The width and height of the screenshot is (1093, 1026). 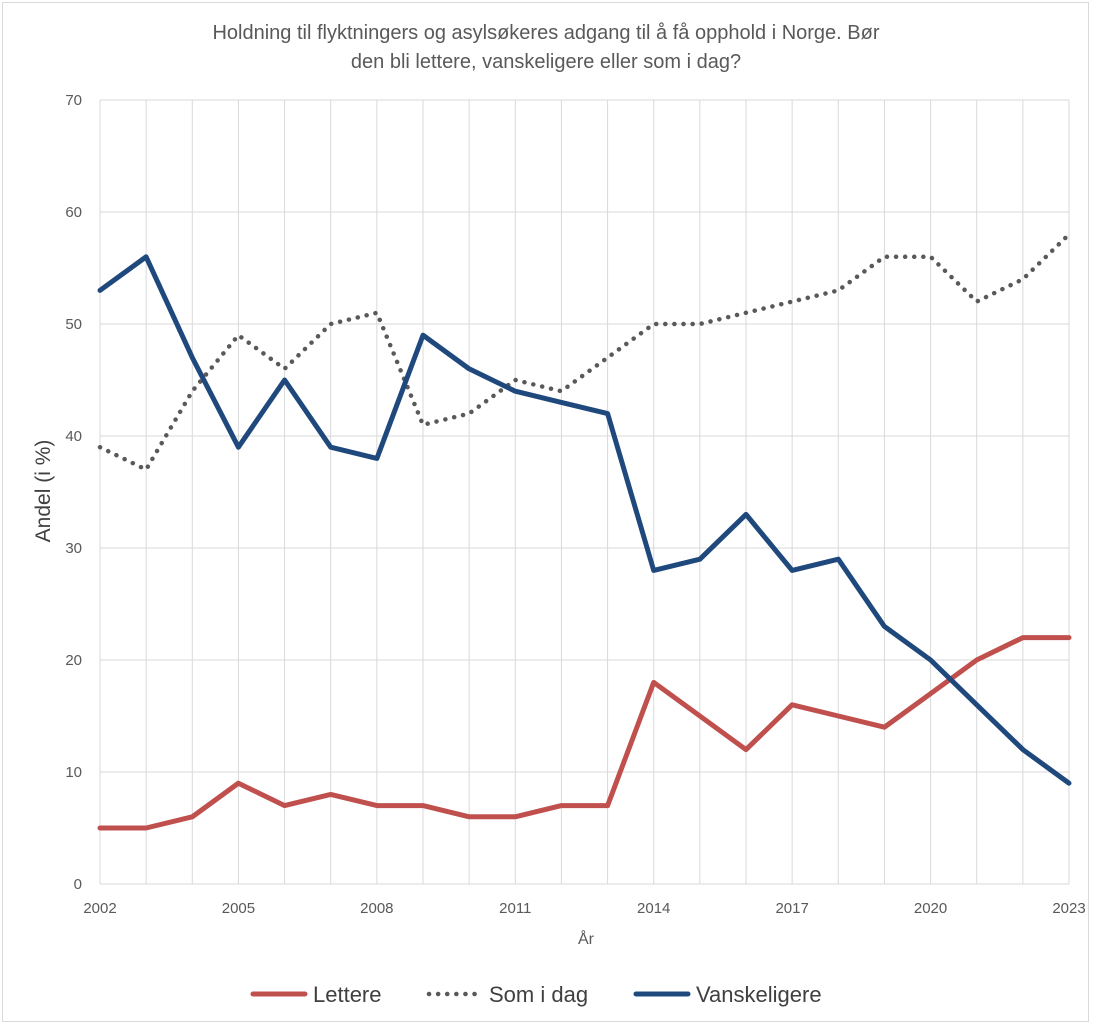 What do you see at coordinates (99, 908) in the screenshot?
I see `x-tick-label: 2002` at bounding box center [99, 908].